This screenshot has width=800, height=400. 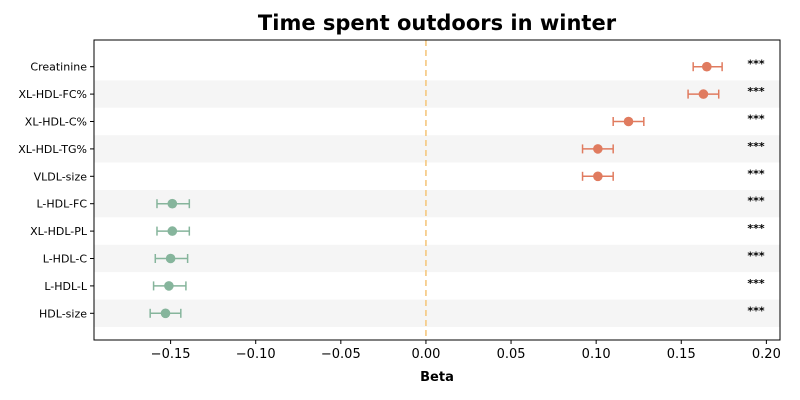 What do you see at coordinates (61, 204) in the screenshot?
I see `y-tick-label: L-HDL-FC` at bounding box center [61, 204].